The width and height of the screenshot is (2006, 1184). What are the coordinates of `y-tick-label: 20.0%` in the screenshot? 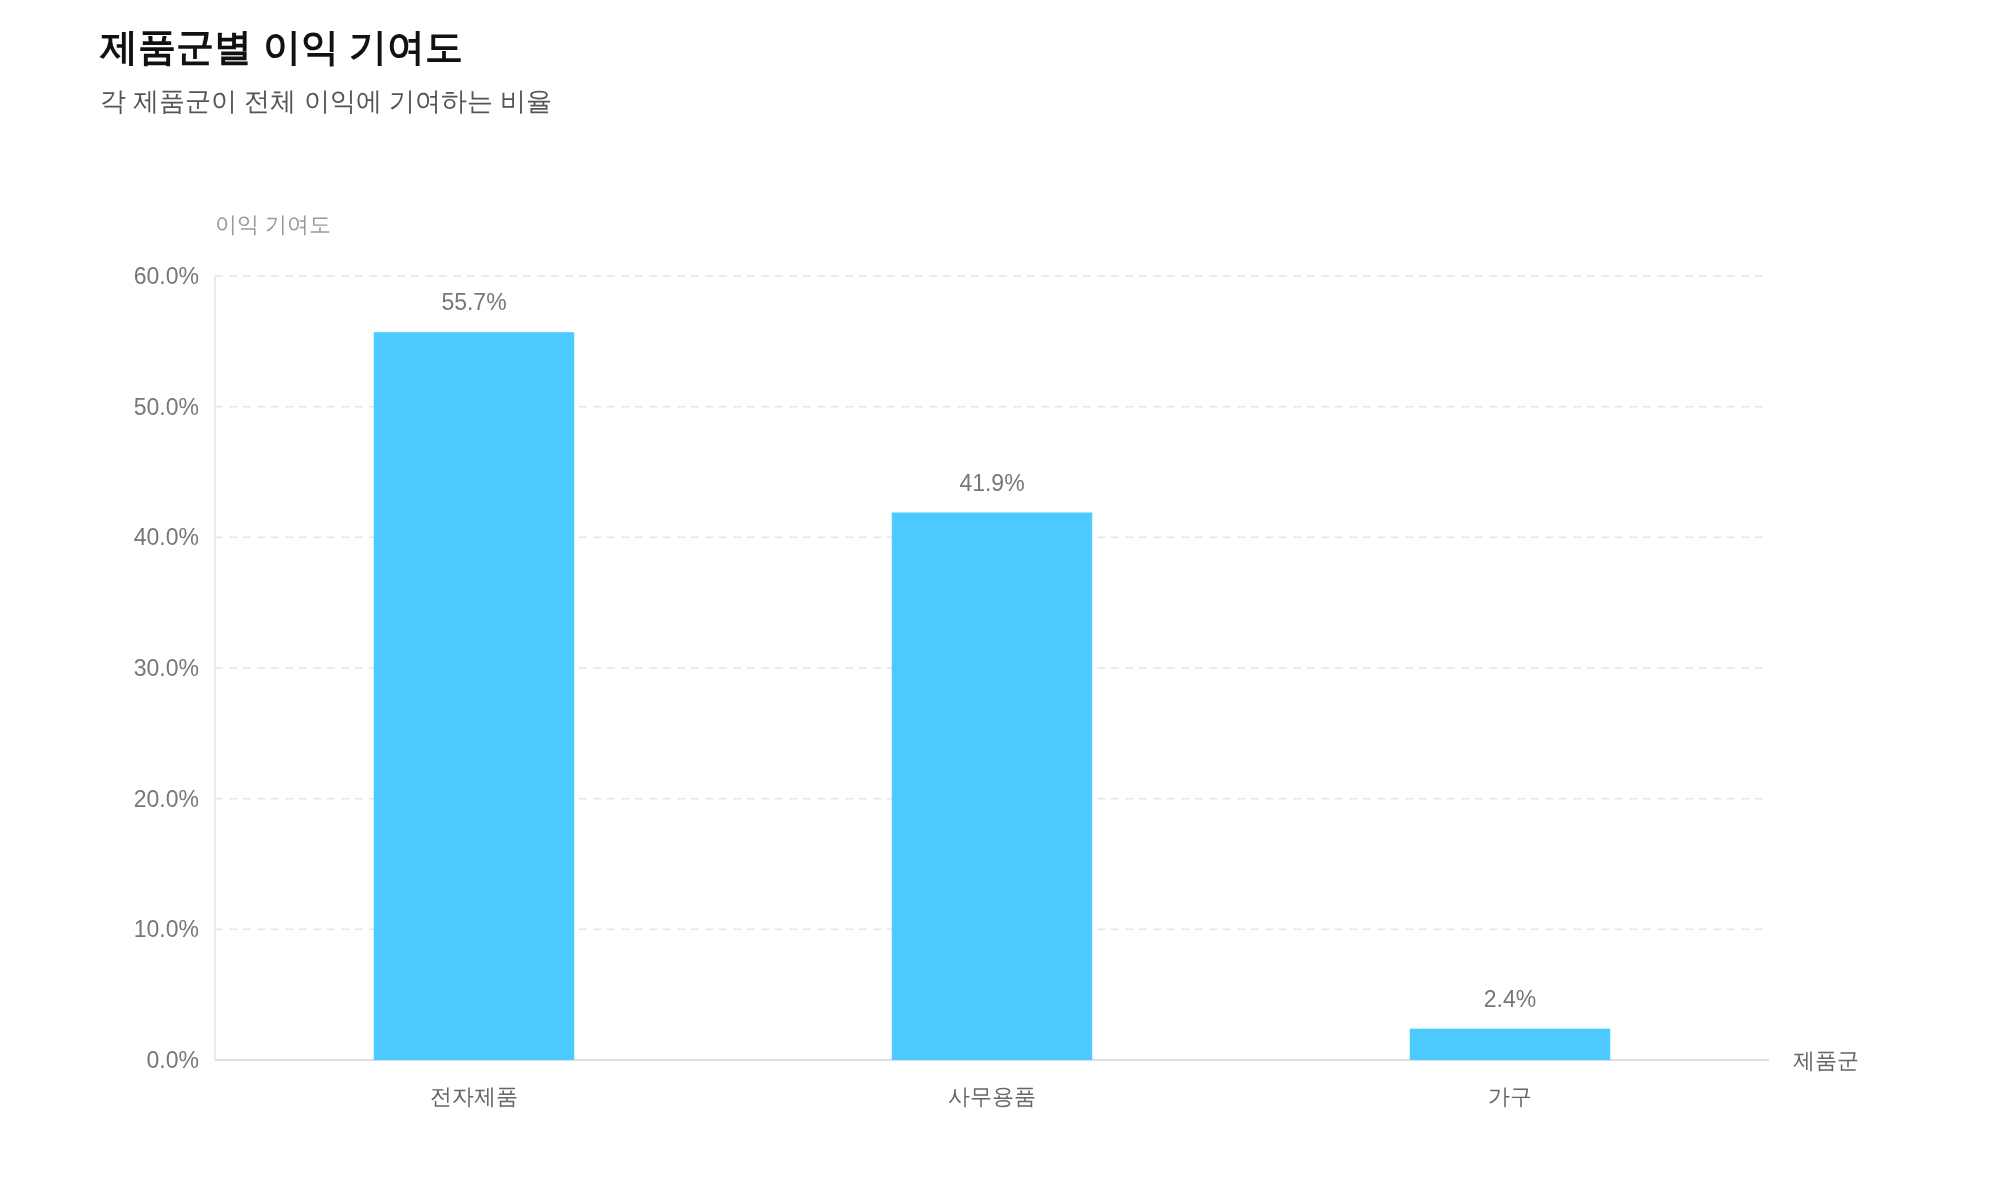 It's located at (166, 798).